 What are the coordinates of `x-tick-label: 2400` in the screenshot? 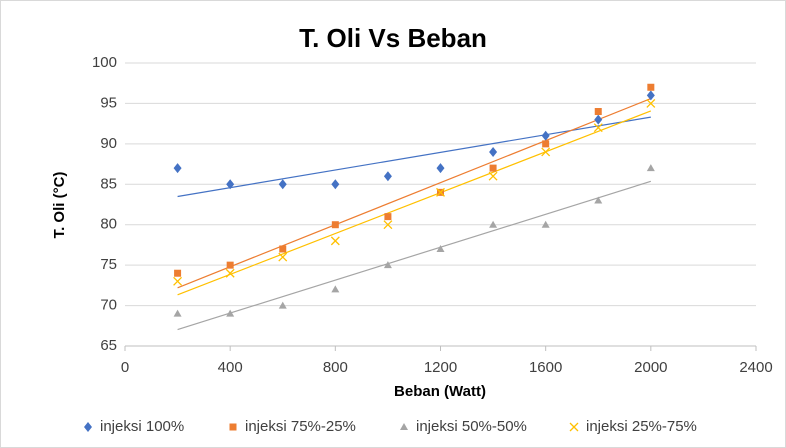 It's located at (755, 367).